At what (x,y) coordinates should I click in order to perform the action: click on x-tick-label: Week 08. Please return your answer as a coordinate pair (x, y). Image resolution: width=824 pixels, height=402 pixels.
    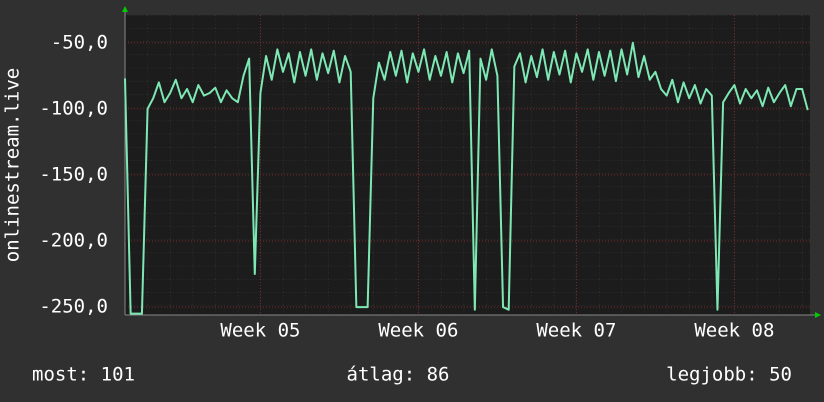
    Looking at the image, I should click on (734, 331).